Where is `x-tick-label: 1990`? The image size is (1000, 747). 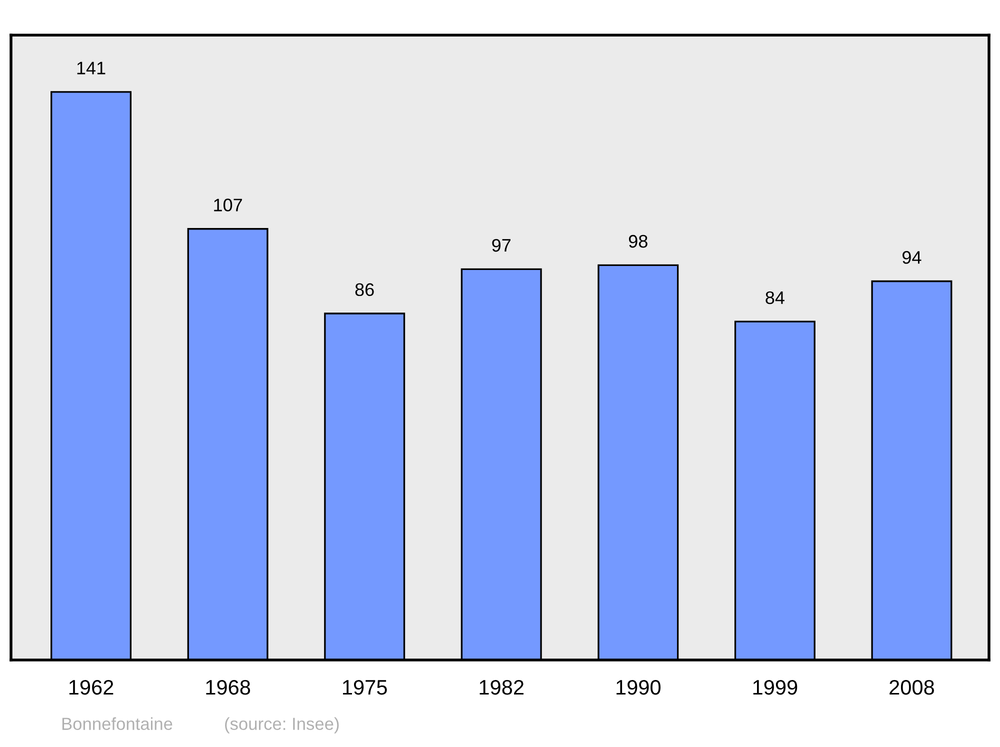
x-tick-label: 1990 is located at coordinates (638, 687).